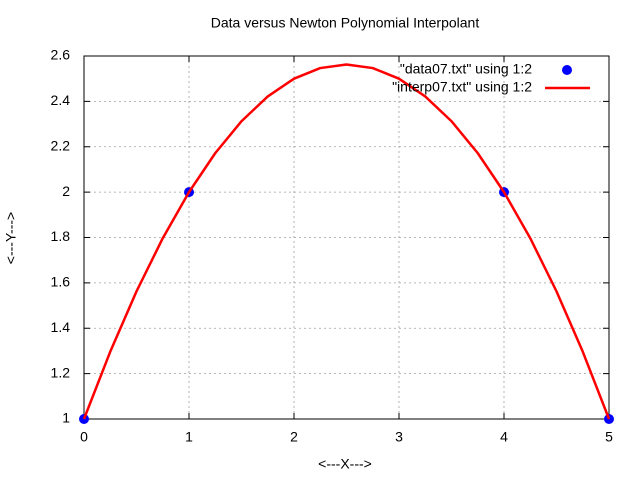  What do you see at coordinates (609, 437) in the screenshot?
I see `x-tick-label: 5` at bounding box center [609, 437].